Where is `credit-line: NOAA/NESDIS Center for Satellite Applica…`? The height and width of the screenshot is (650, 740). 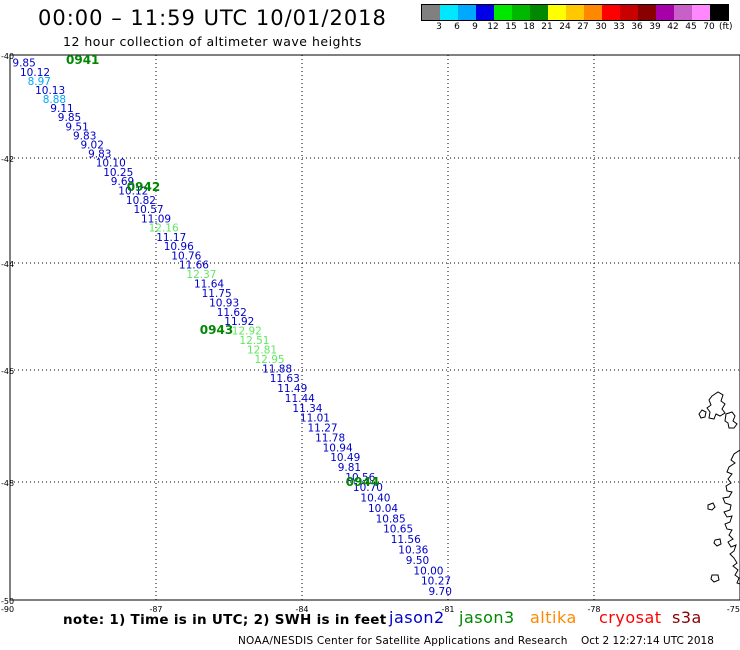
credit-line: NOAA/NESDIS Center for Satellite Applica… is located at coordinates (403, 641).